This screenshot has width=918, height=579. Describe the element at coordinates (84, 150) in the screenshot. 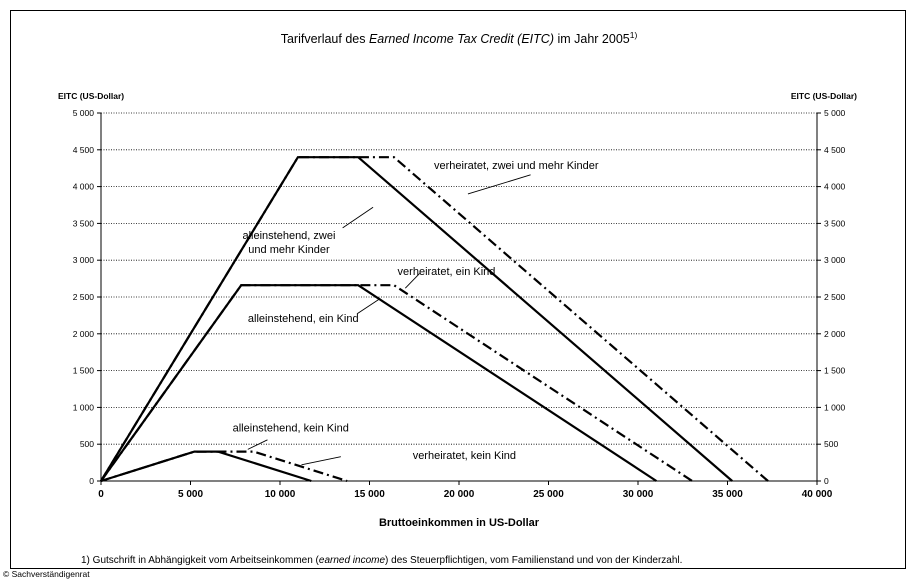

I see `y-tick-label-left: 4 500` at that location.